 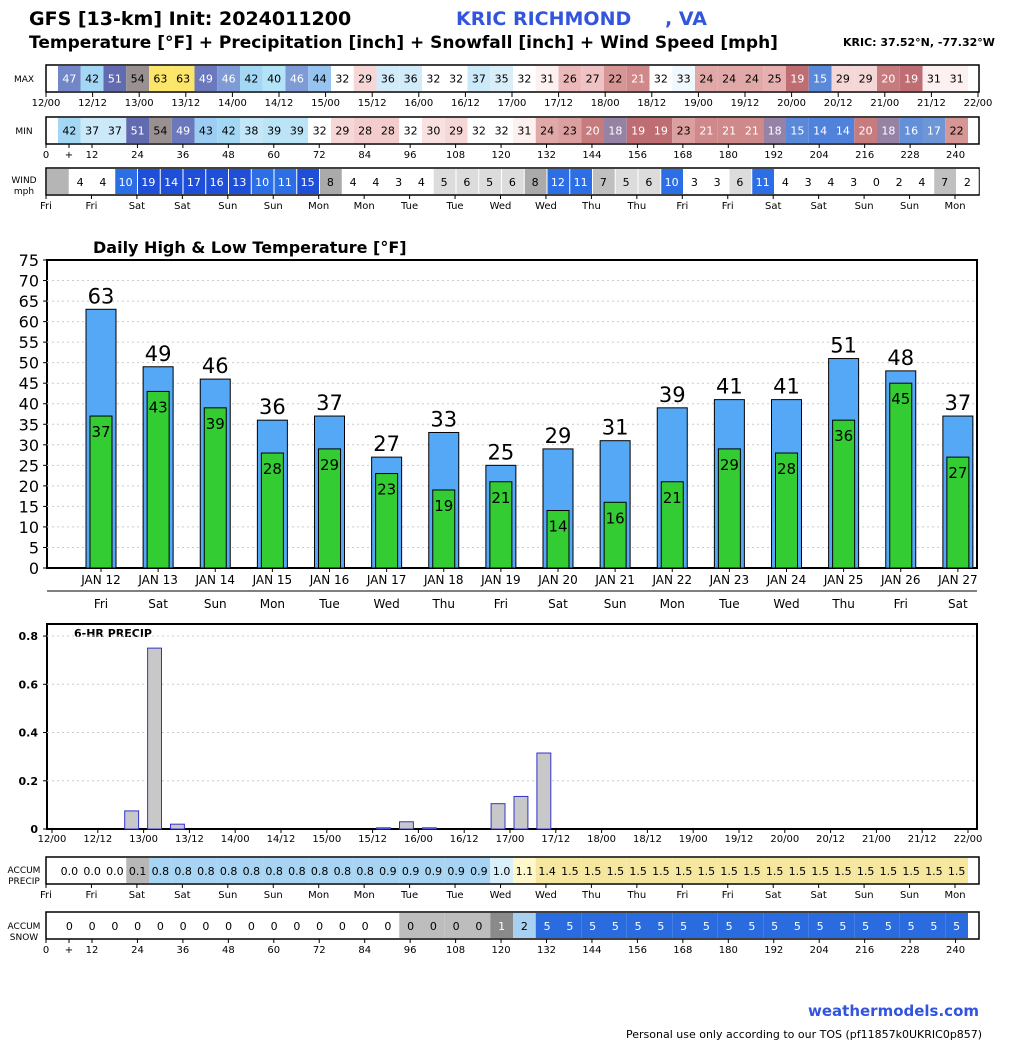 I want to click on snow-hour-tick-label: 72, so click(x=319, y=950).